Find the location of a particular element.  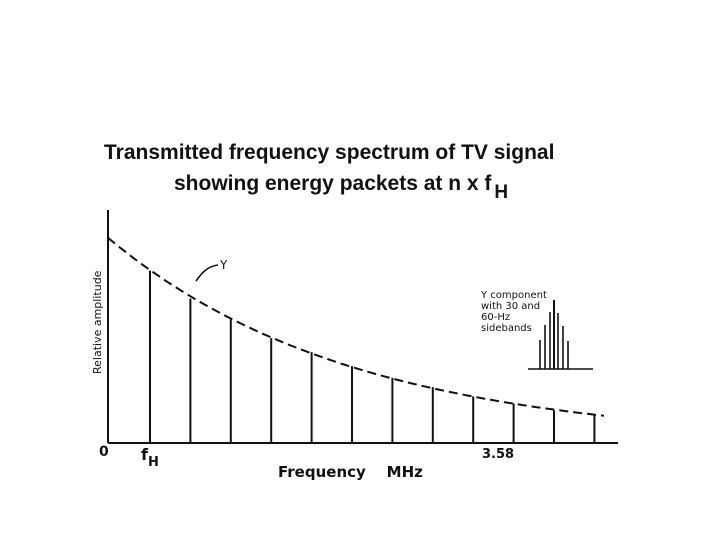

chart-title-line-2-main: showing energy packets at n x f is located at coordinates (333, 183).